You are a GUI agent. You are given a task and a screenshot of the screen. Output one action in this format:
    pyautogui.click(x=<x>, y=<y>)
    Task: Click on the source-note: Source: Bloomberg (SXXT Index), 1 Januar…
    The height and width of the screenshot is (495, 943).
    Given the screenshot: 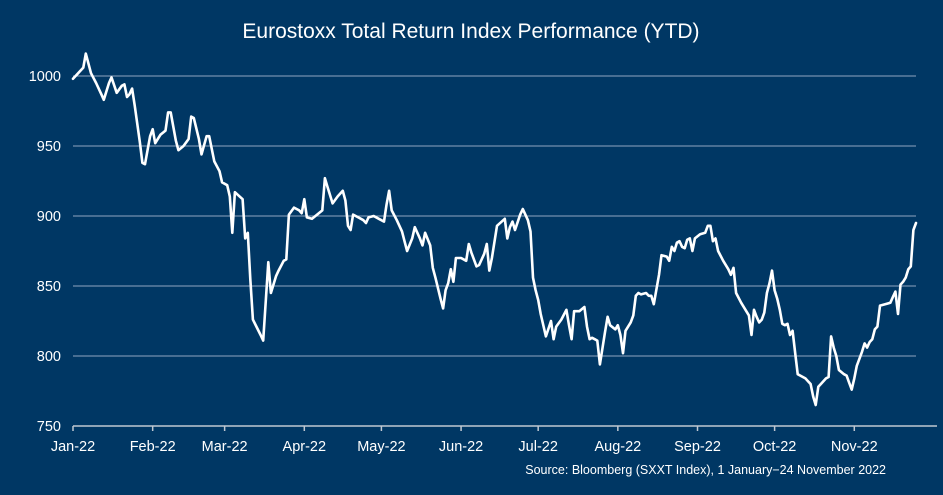 What is the action you would take?
    pyautogui.click(x=705, y=470)
    